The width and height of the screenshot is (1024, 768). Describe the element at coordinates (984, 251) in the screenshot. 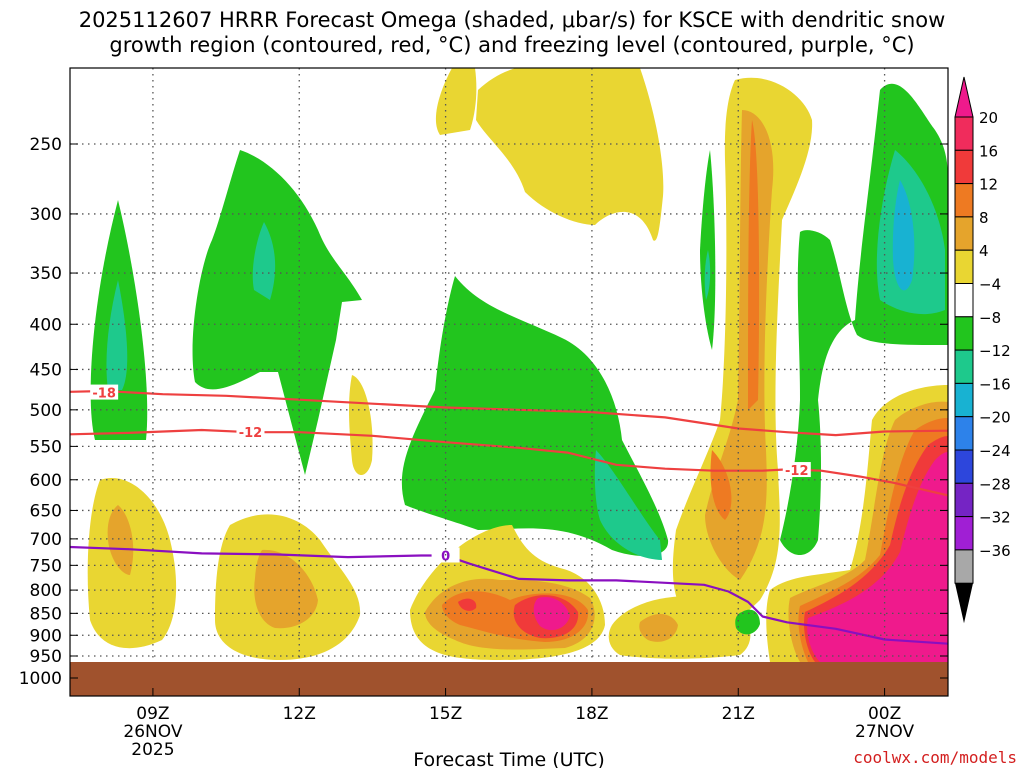

I see `colorbar-label: 4` at that location.